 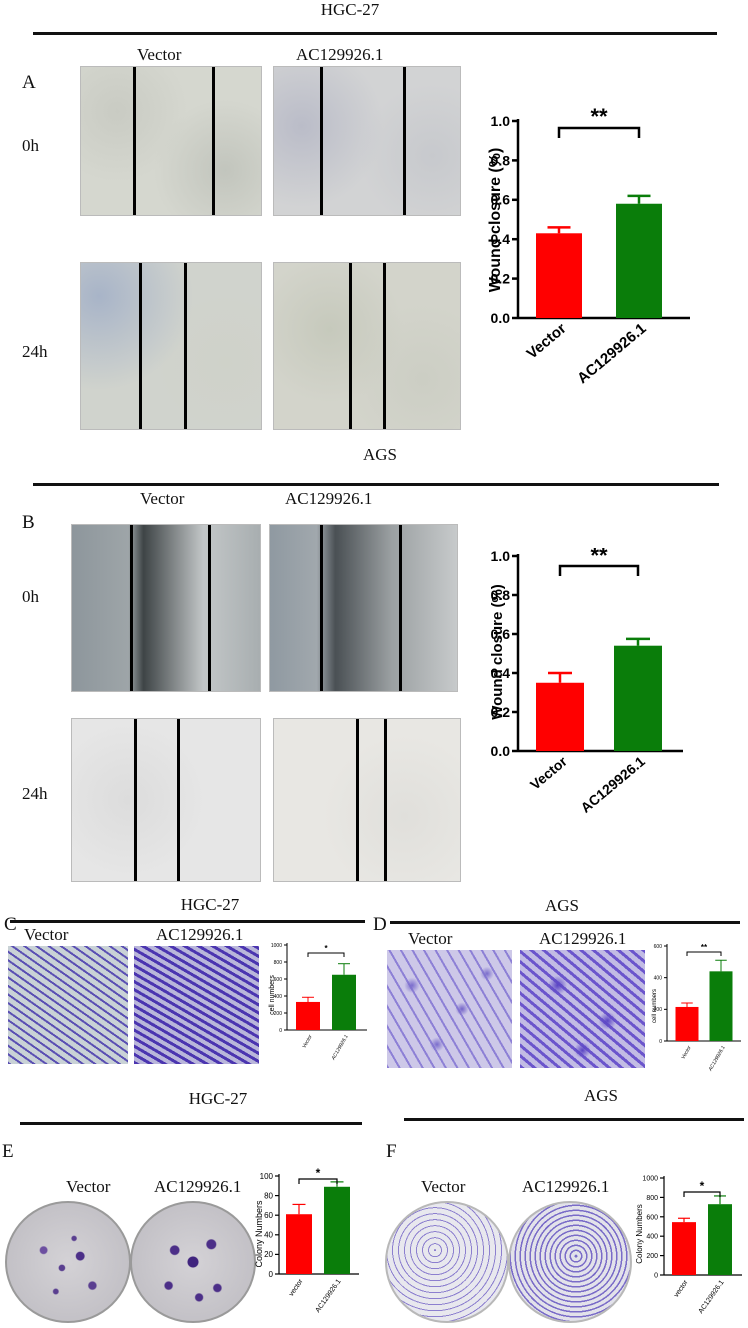 What do you see at coordinates (380, 924) in the screenshot?
I see `panel-d-label: D` at bounding box center [380, 924].